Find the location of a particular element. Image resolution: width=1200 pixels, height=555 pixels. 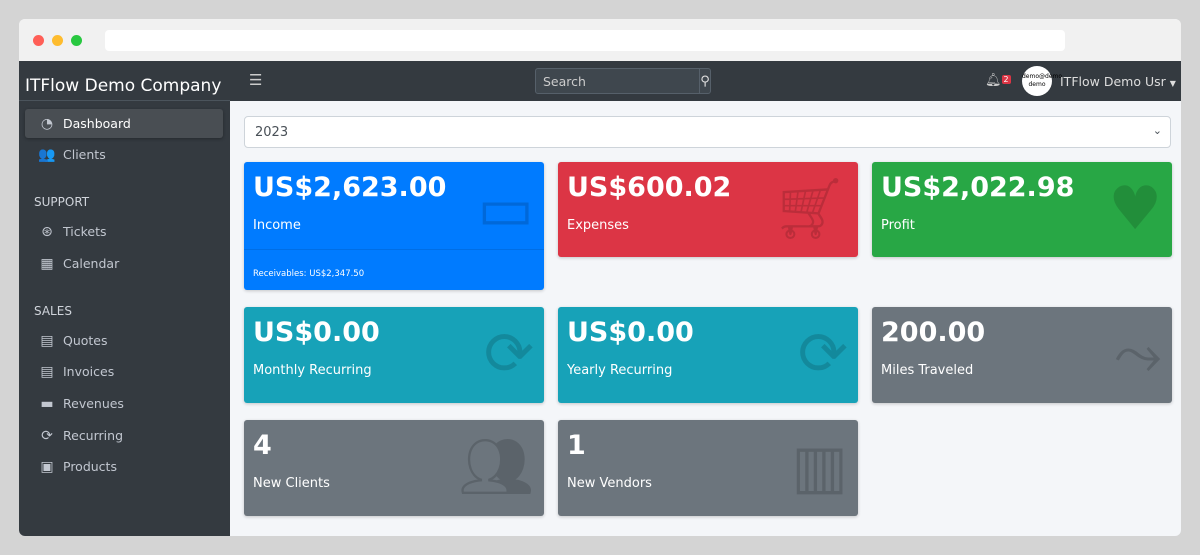

search-button: ⚲ is located at coordinates (704, 81).